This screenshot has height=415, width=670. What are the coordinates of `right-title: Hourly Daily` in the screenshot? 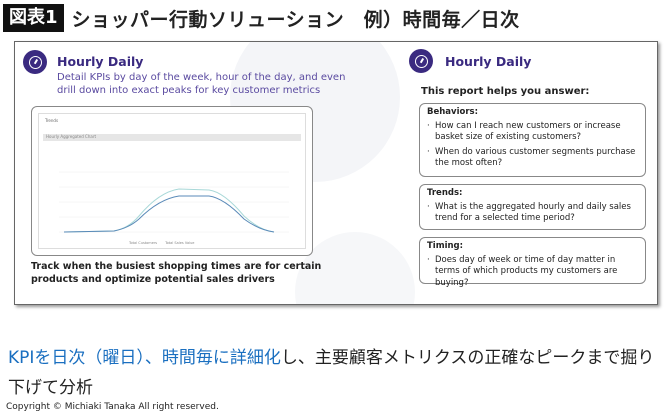 It's located at (488, 61).